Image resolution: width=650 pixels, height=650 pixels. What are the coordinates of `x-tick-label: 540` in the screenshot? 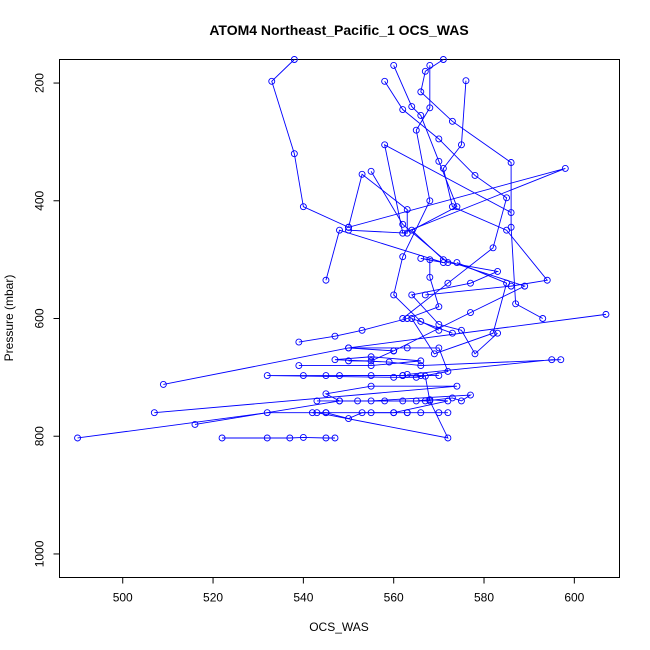 It's located at (303, 598).